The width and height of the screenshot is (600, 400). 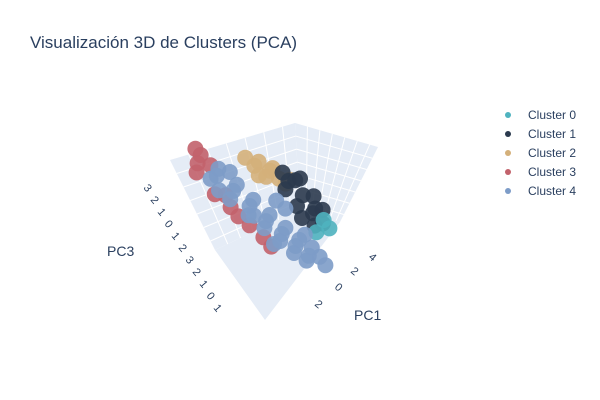 I want to click on tick-label: 4, so click(x=372, y=257).